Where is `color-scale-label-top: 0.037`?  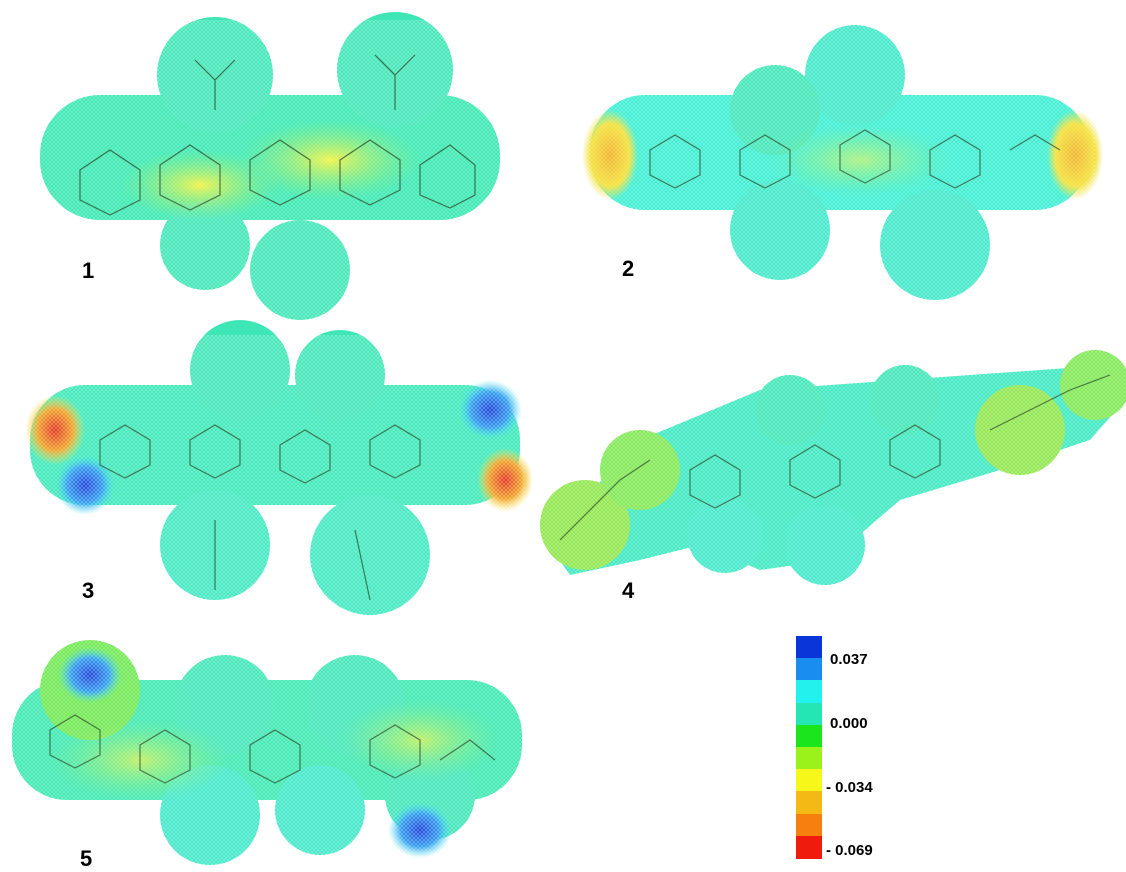 color-scale-label-top: 0.037 is located at coordinates (849, 659).